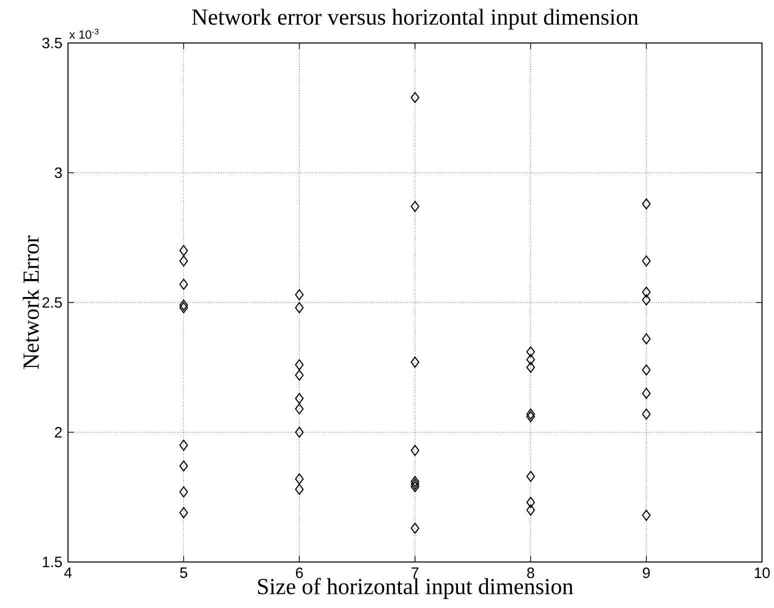 The image size is (774, 608). What do you see at coordinates (530, 573) in the screenshot?
I see `x-tick-label: 8` at bounding box center [530, 573].